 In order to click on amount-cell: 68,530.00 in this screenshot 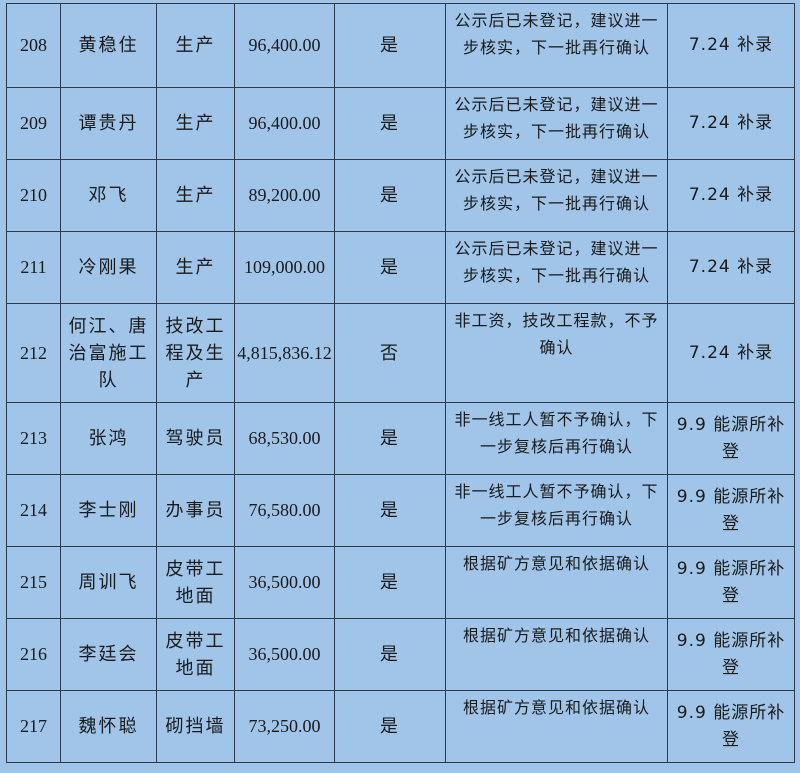, I will do `click(284, 438)`.